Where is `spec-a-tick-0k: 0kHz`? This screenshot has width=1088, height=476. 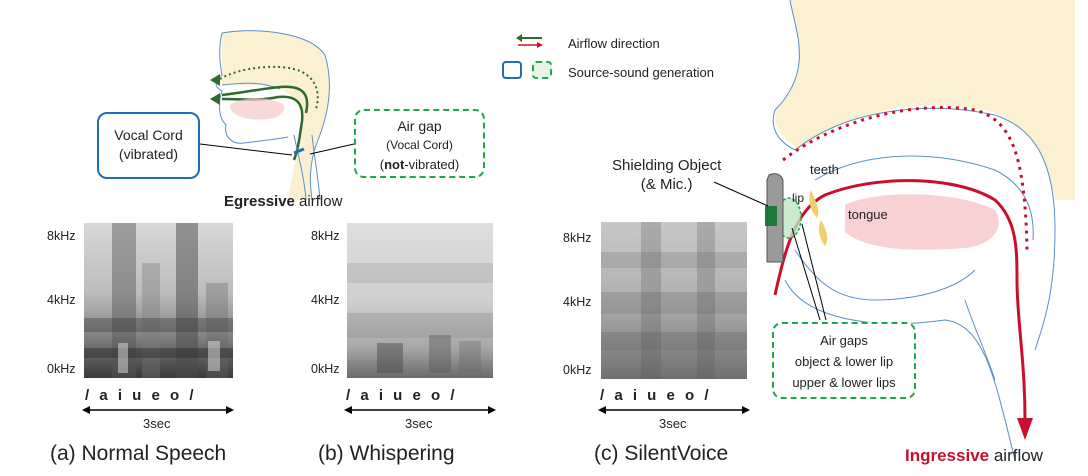 spec-a-tick-0k: 0kHz is located at coordinates (61, 369).